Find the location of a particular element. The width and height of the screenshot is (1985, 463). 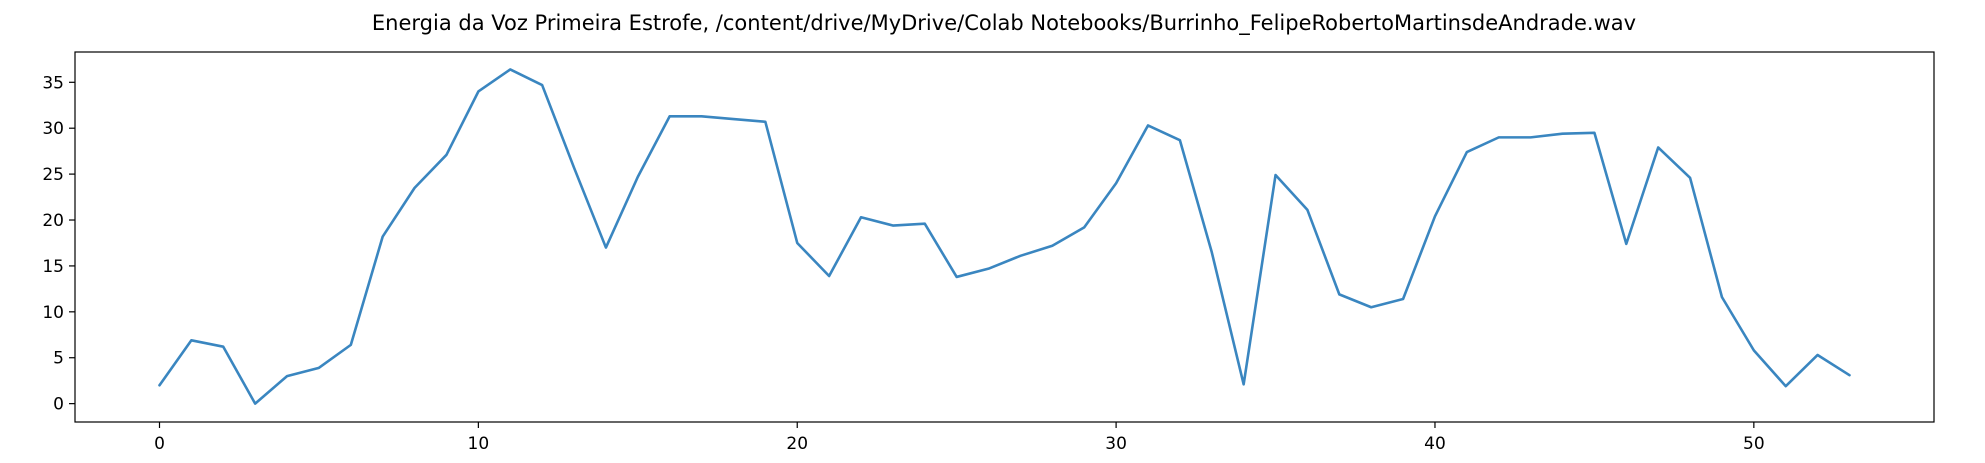

x-tick-label: 50 is located at coordinates (1754, 444).